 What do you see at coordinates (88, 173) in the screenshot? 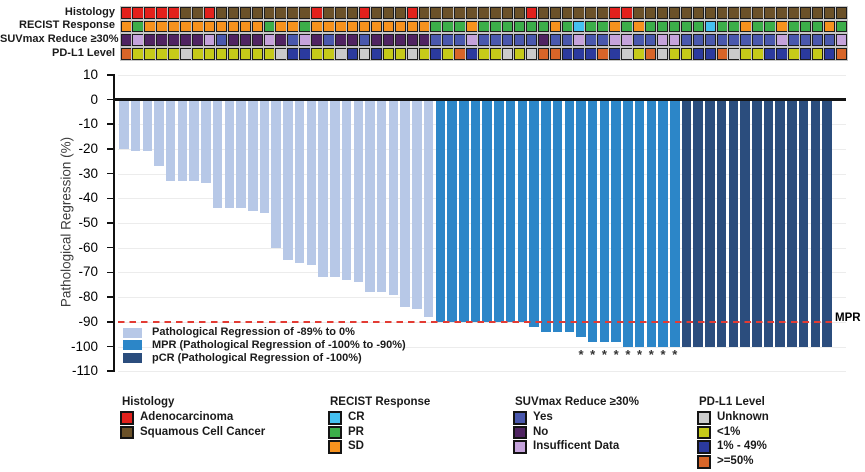
I see `y-tick-label: -30` at bounding box center [88, 173].